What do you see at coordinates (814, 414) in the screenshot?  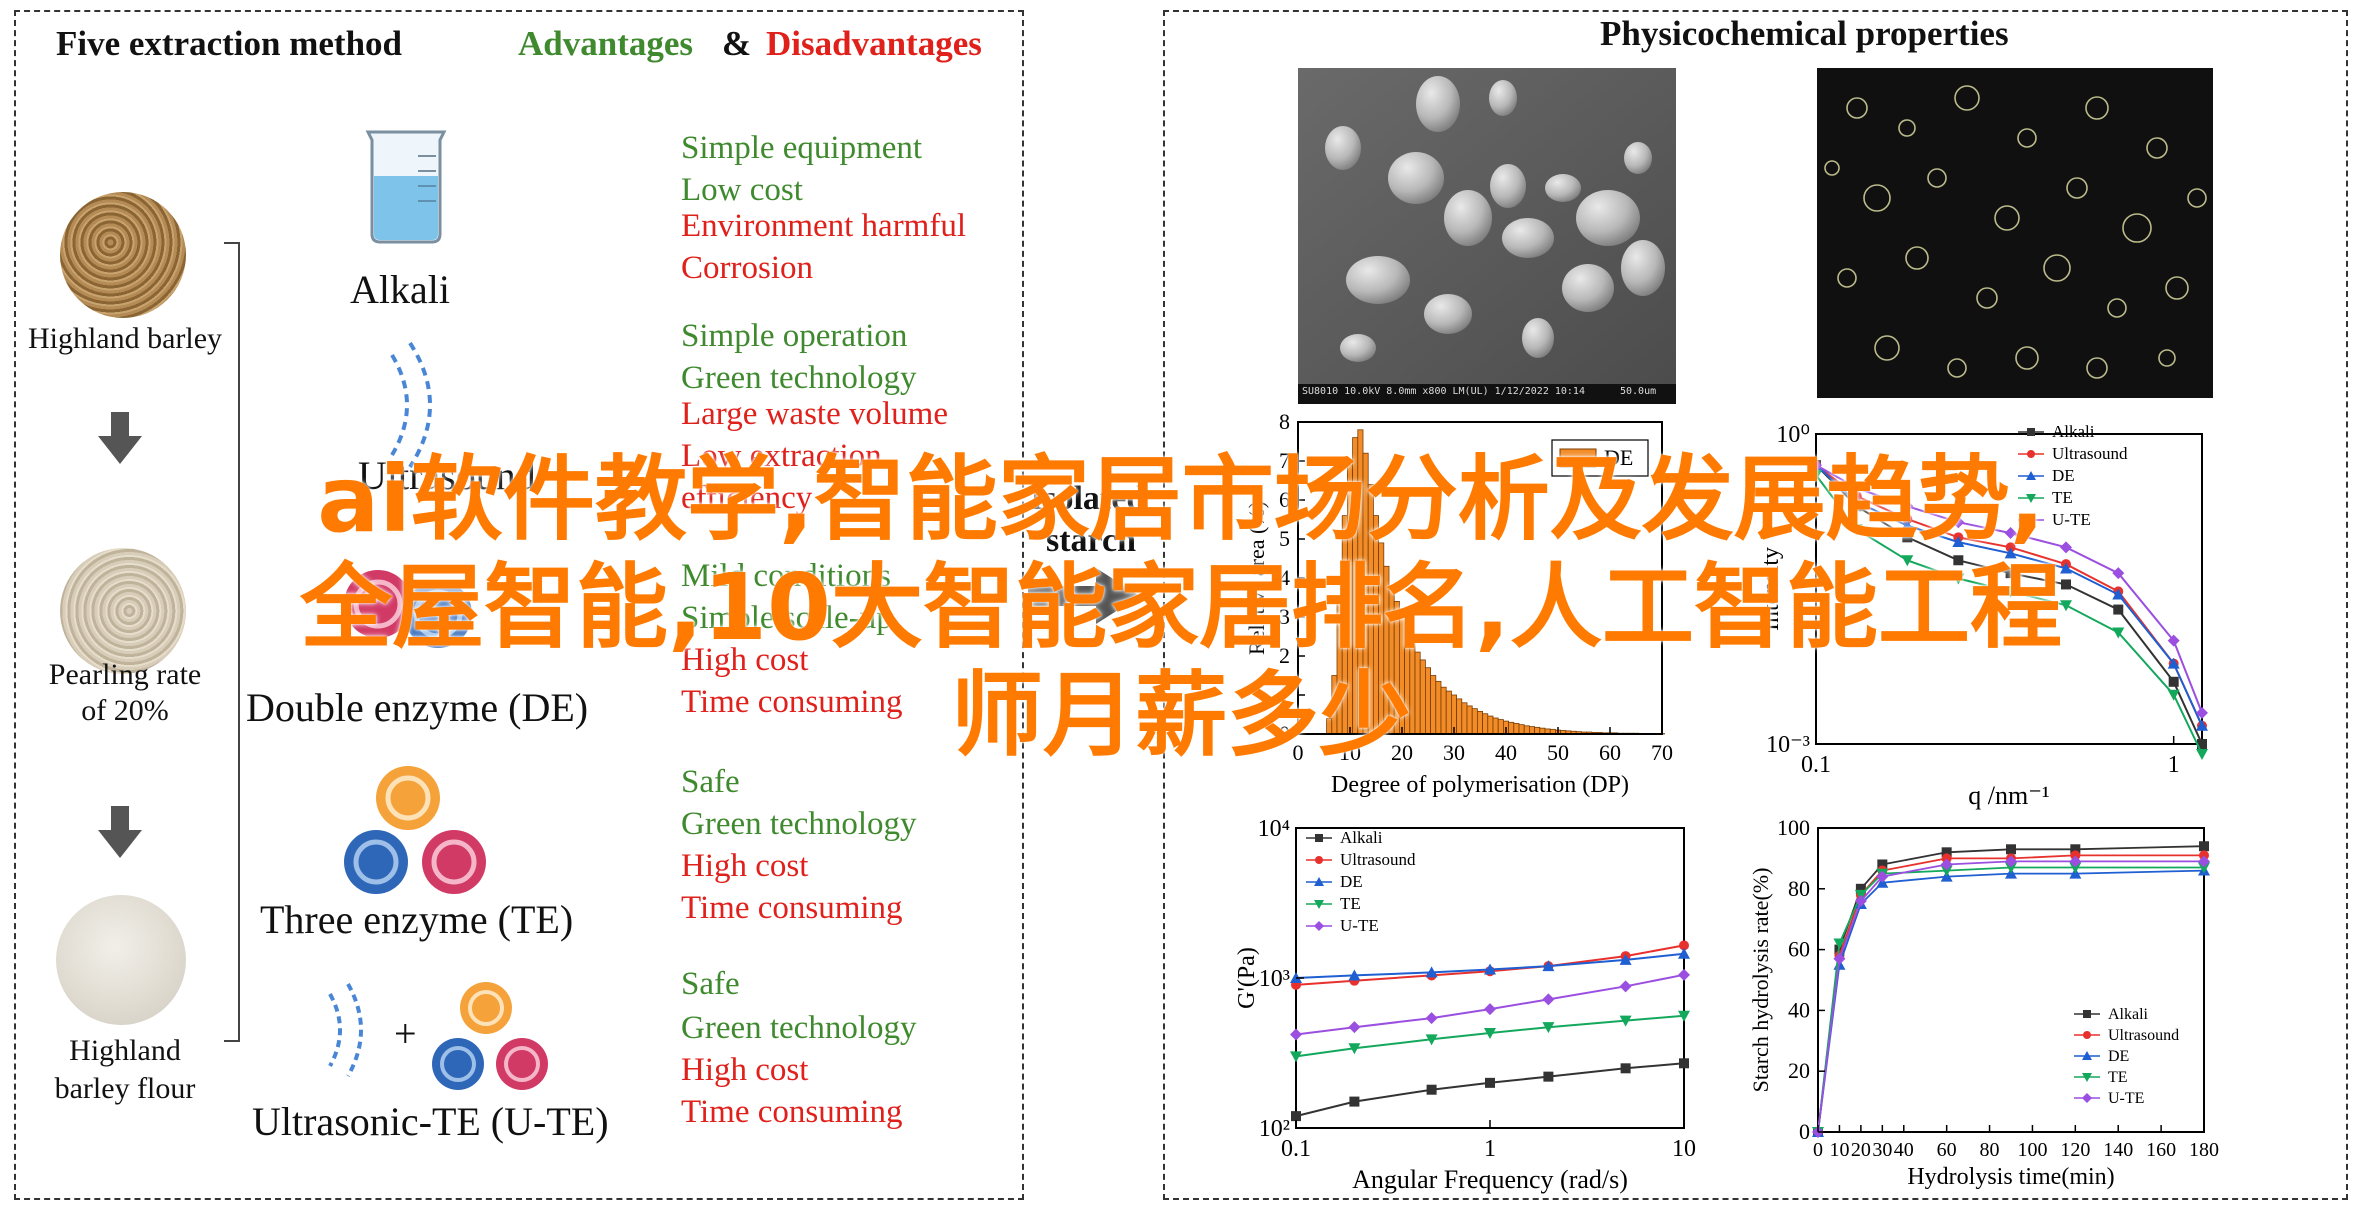 I see `ultrasound-con-1: Large waste volume` at bounding box center [814, 414].